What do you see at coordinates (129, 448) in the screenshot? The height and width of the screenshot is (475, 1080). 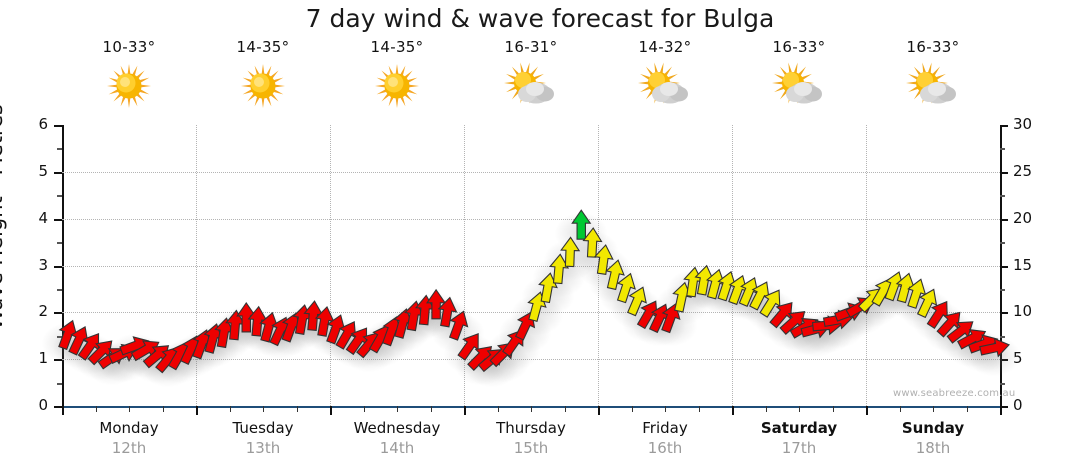 I see `day-date: 12th` at bounding box center [129, 448].